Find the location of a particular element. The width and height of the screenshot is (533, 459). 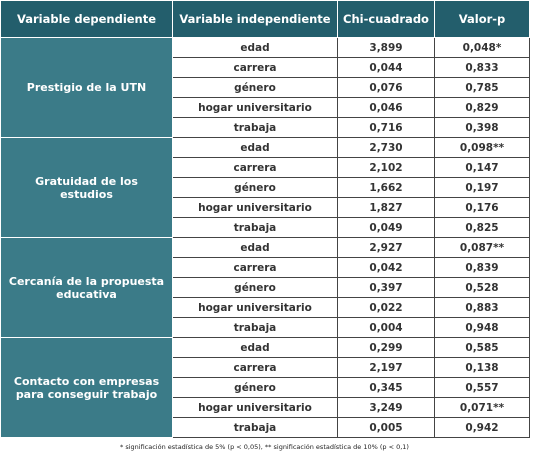

chi-square: 0,022 is located at coordinates (386, 307).